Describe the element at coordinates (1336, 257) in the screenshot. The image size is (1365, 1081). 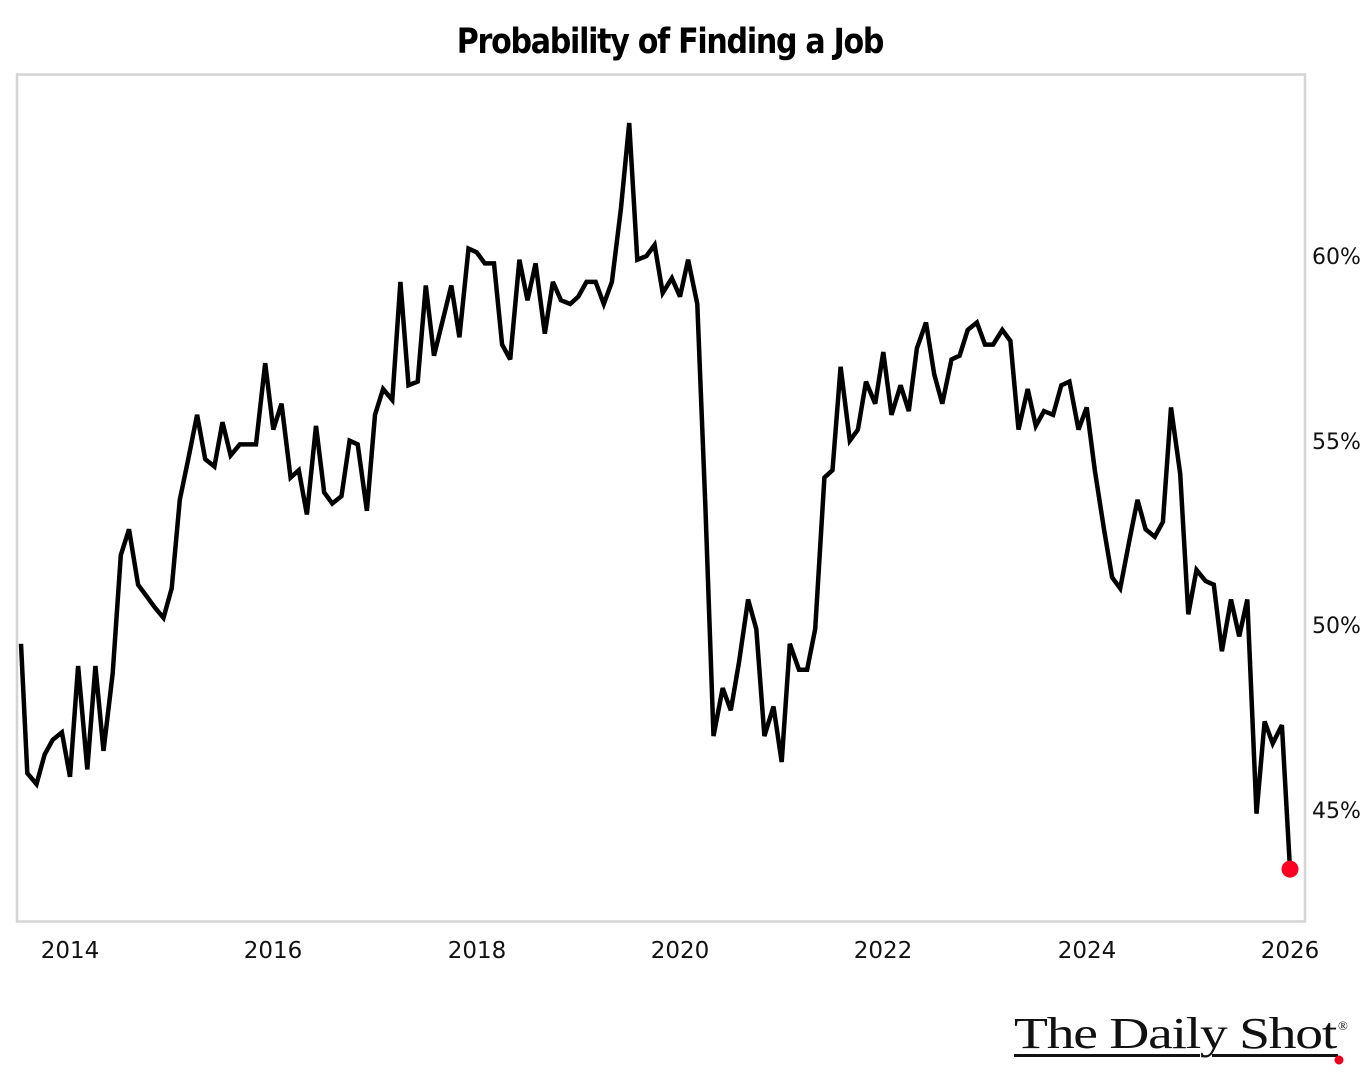
I see `y-tick-label: 60%` at that location.